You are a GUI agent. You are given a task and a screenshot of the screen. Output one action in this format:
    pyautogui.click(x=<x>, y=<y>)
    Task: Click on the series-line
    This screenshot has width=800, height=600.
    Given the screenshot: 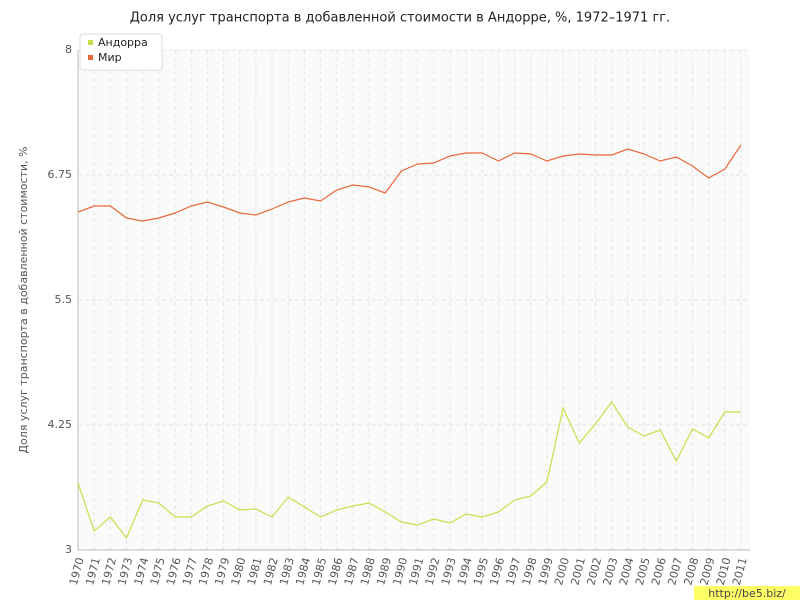 What is the action you would take?
    pyautogui.click(x=409, y=183)
    